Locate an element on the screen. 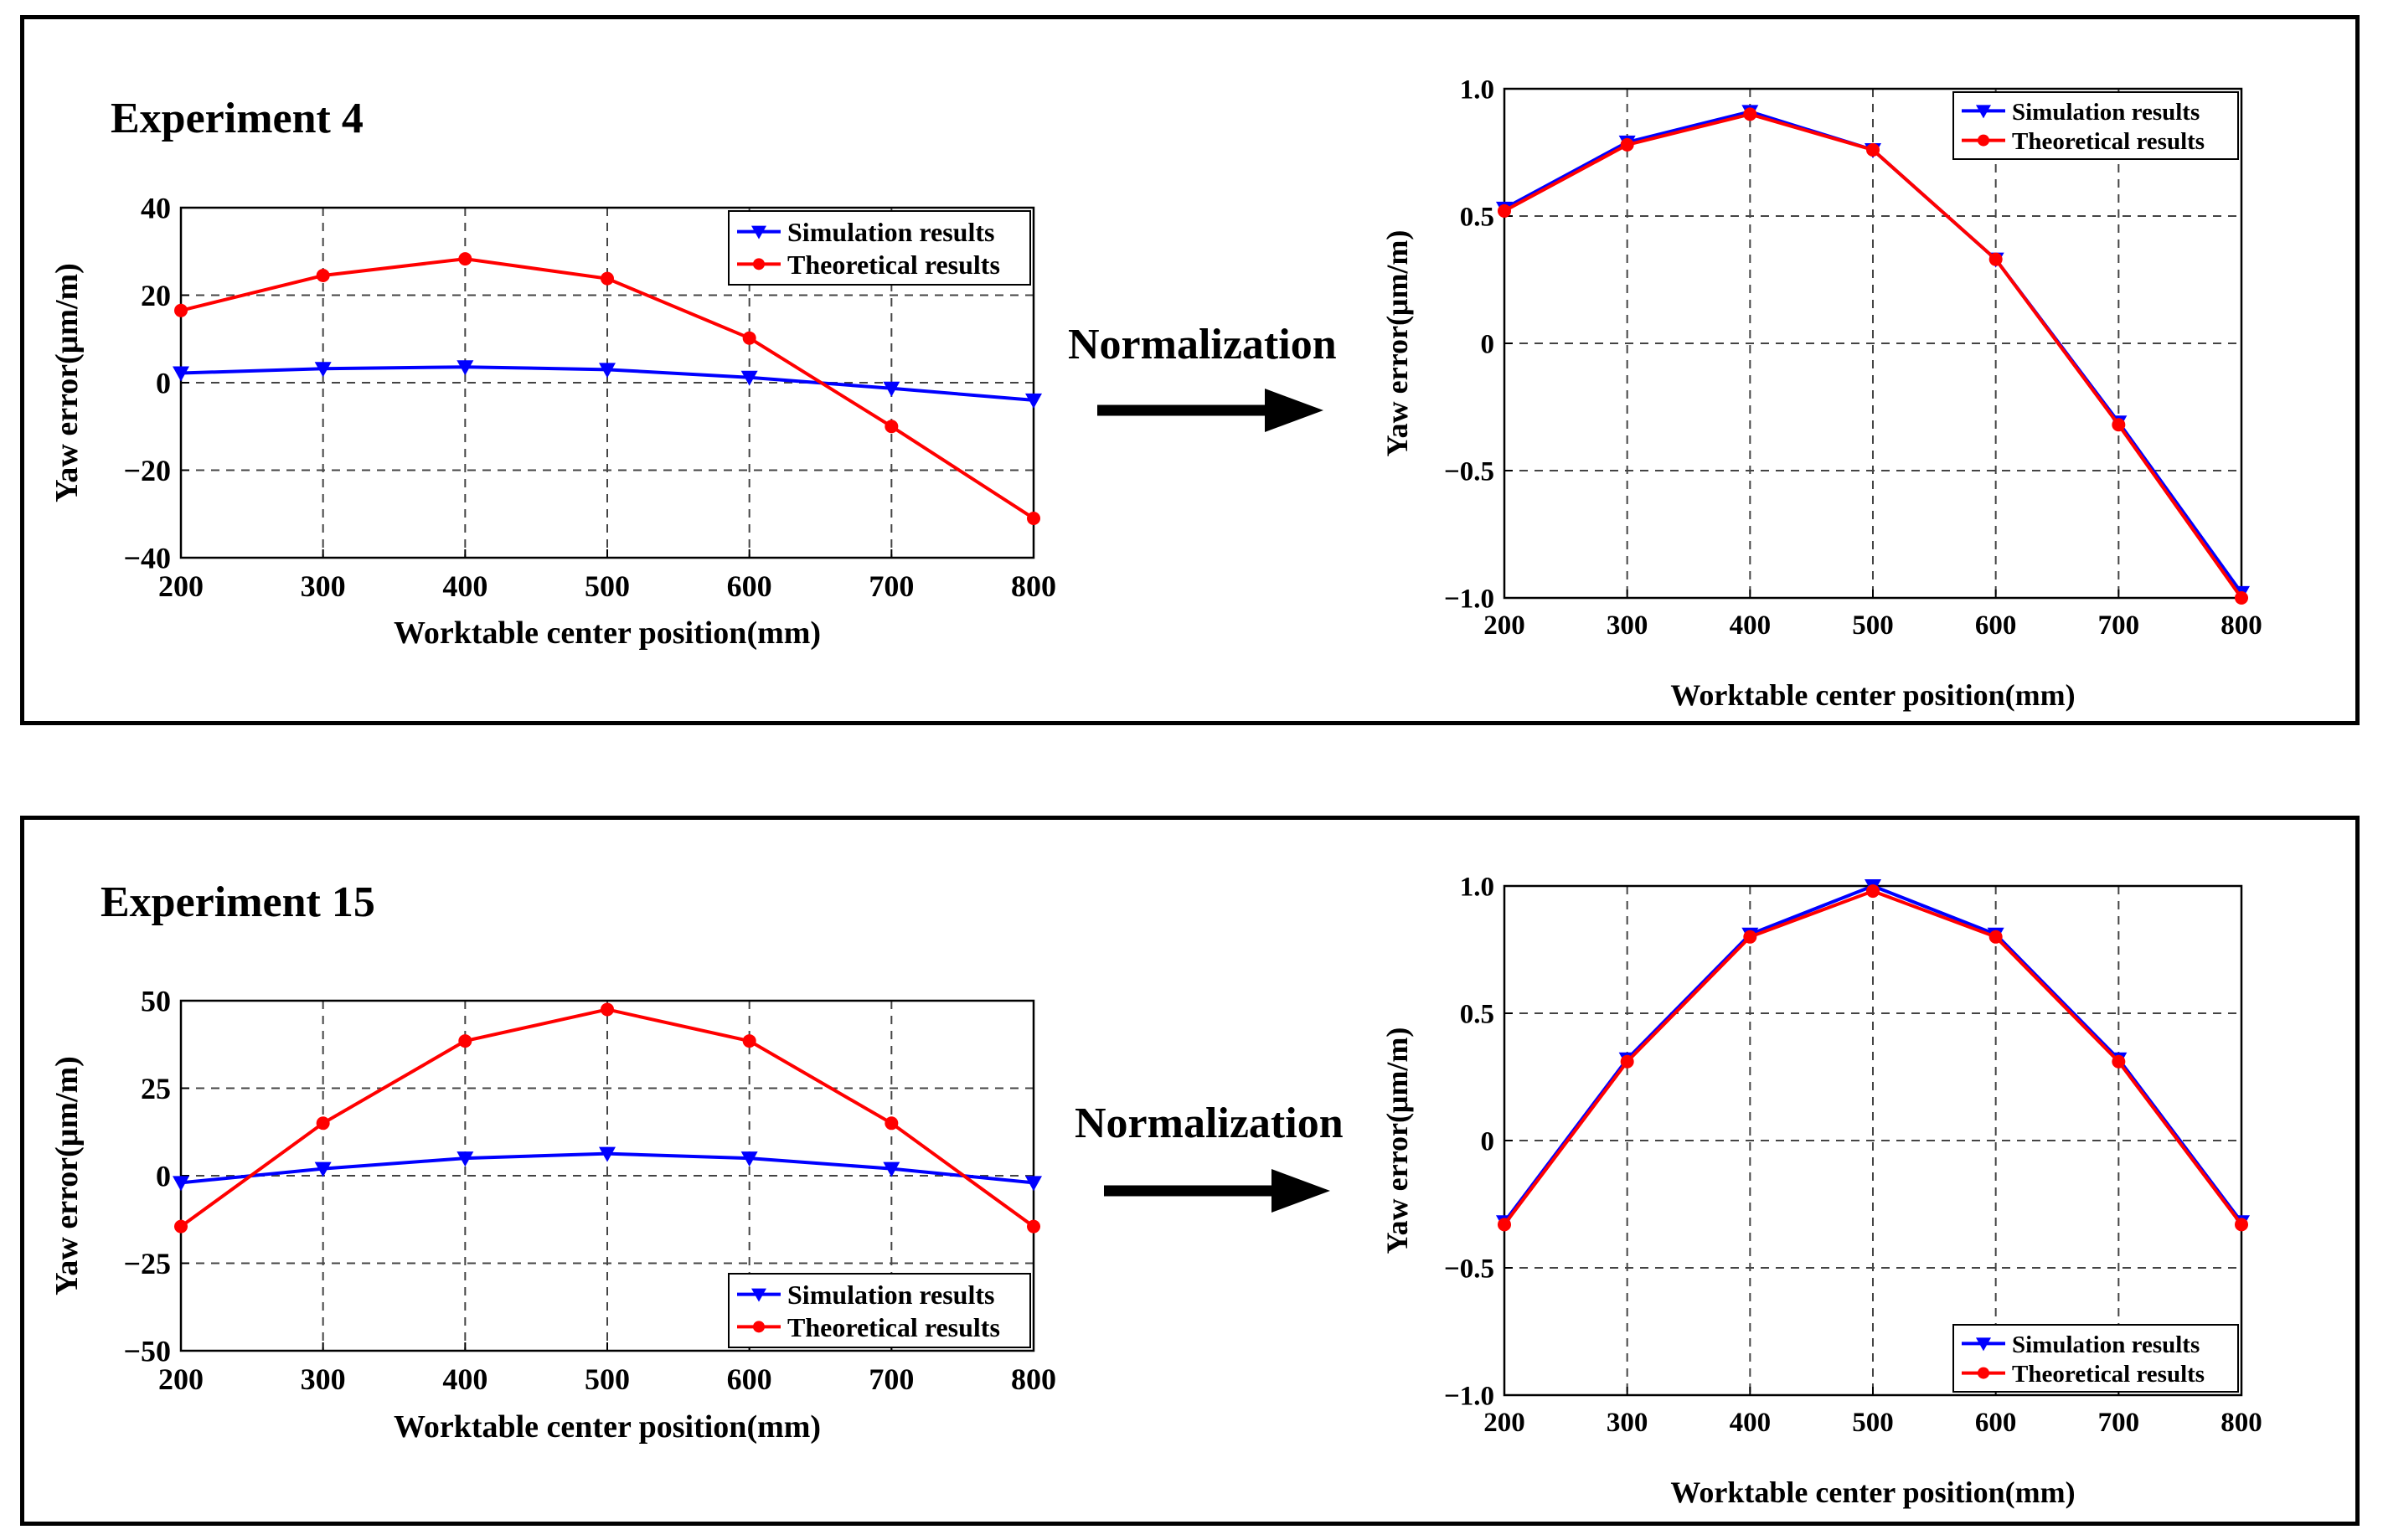 This screenshot has height=1540, width=2383. y-tick-label: 25 is located at coordinates (156, 1088).